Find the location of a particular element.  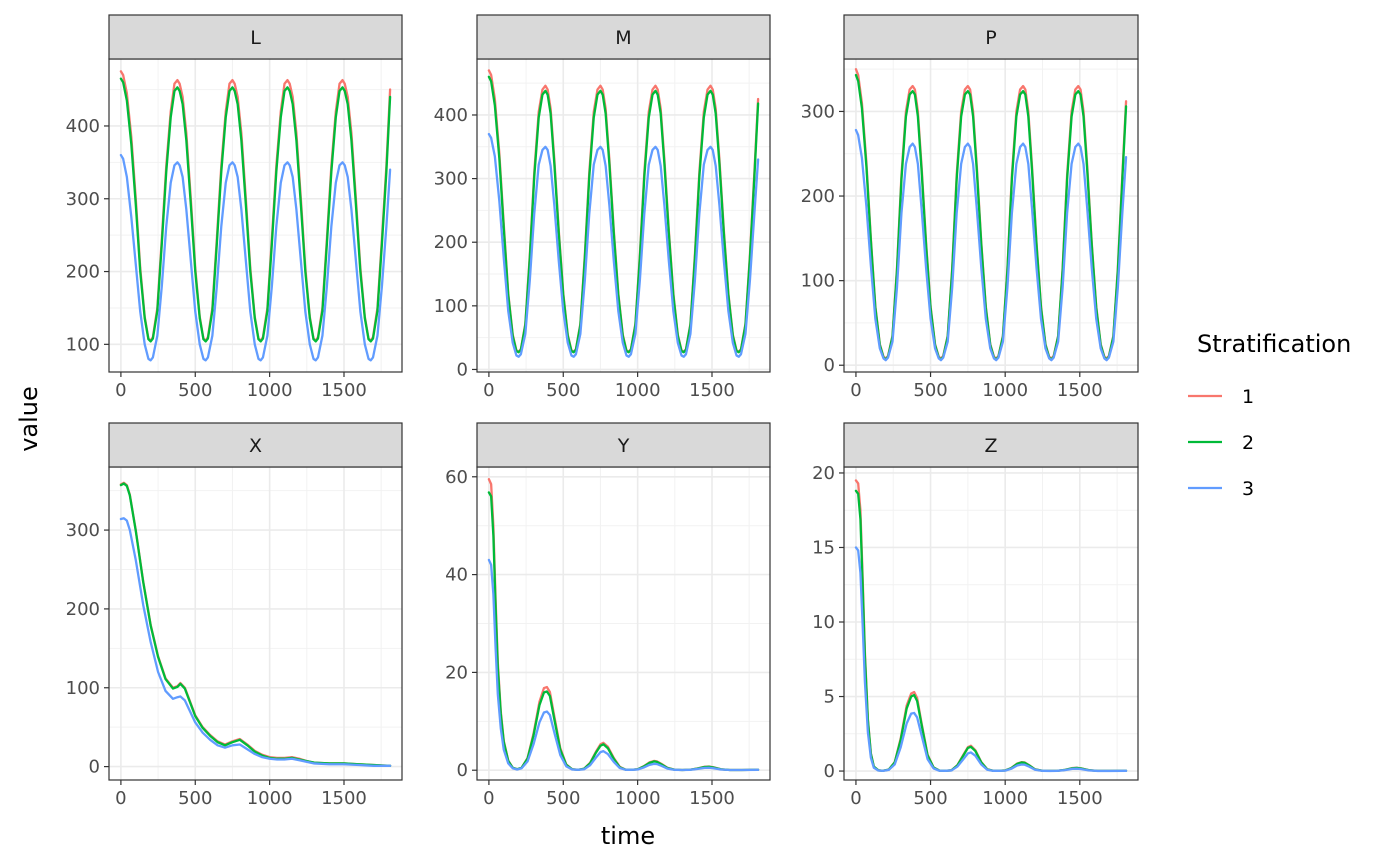

facet-strip-label: L is located at coordinates (255, 38).